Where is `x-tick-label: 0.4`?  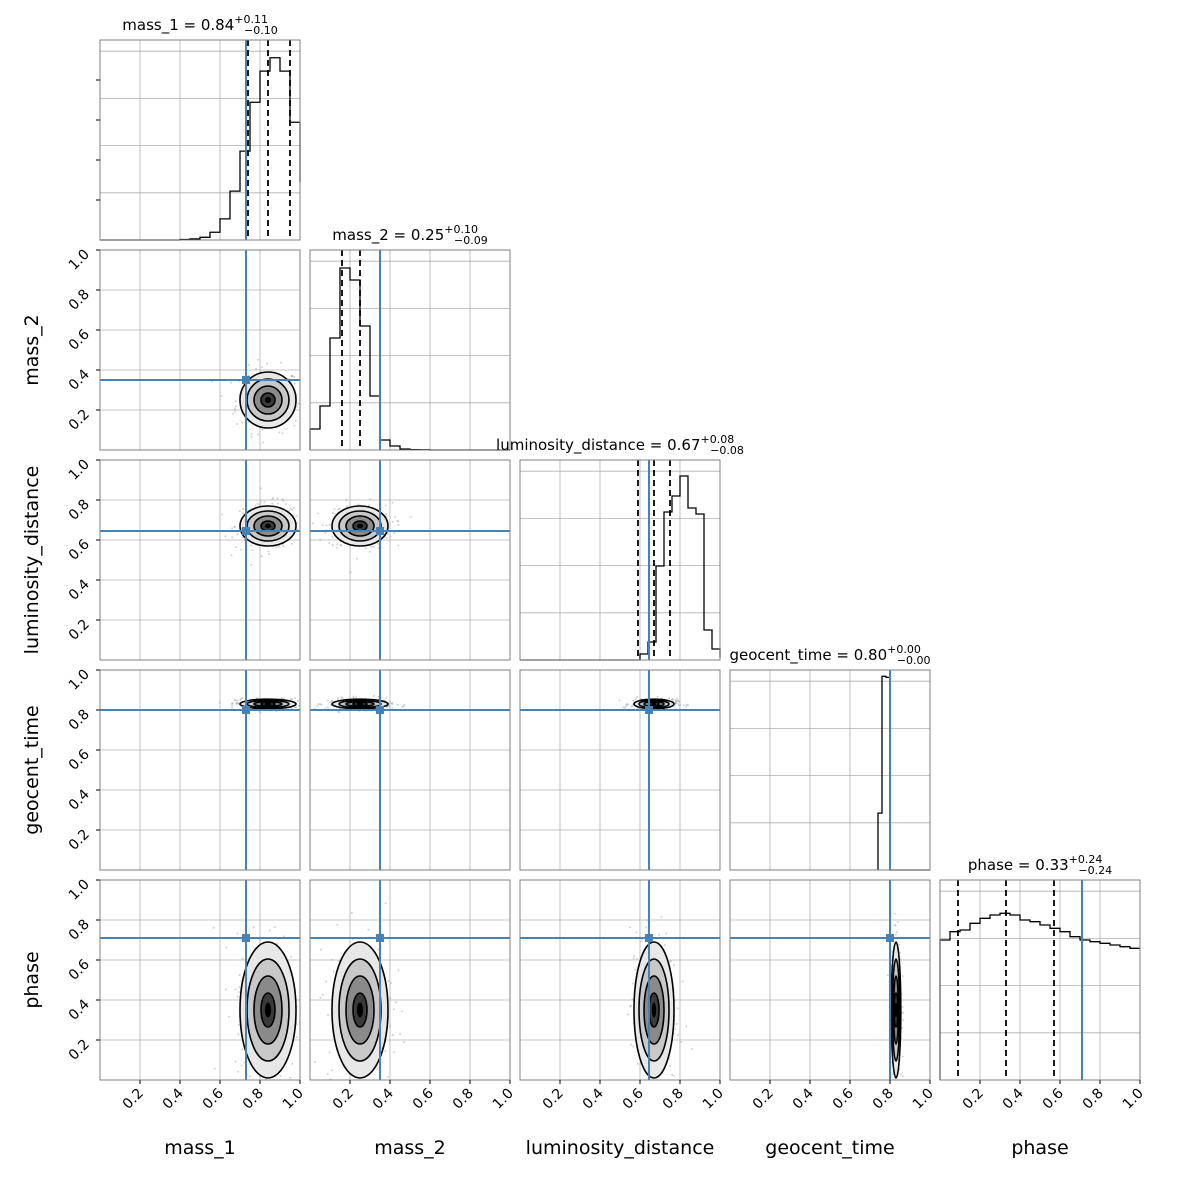
x-tick-label: 0.4 is located at coordinates (803, 1098).